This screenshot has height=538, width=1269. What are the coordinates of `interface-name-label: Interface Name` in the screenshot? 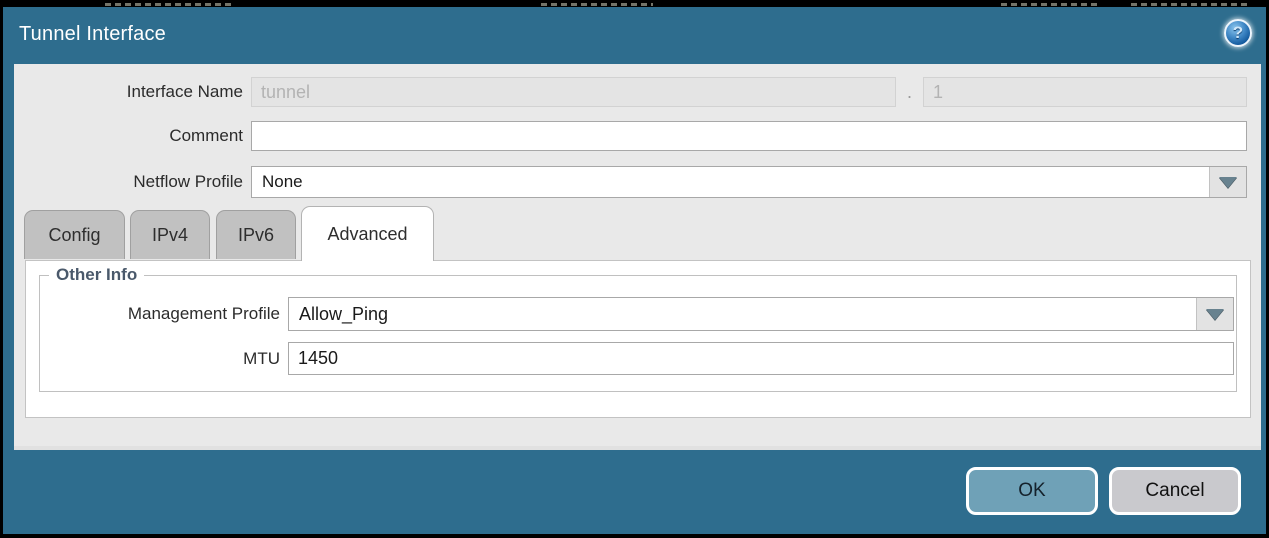 It's located at (184, 91).